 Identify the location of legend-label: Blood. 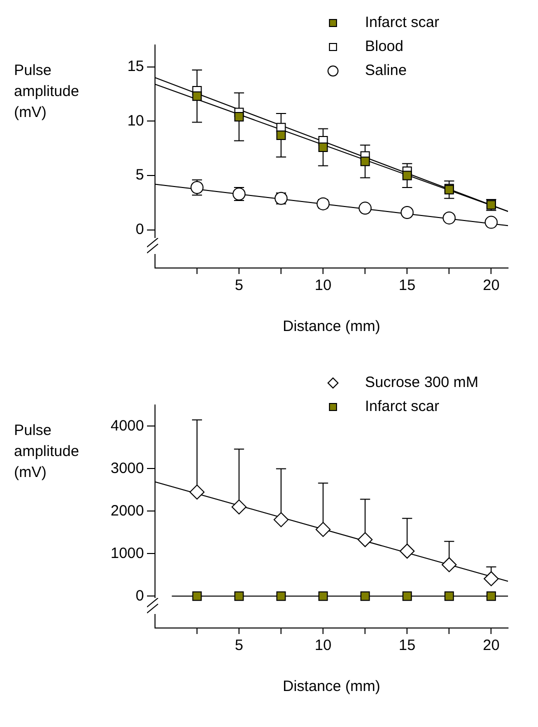
(384, 47).